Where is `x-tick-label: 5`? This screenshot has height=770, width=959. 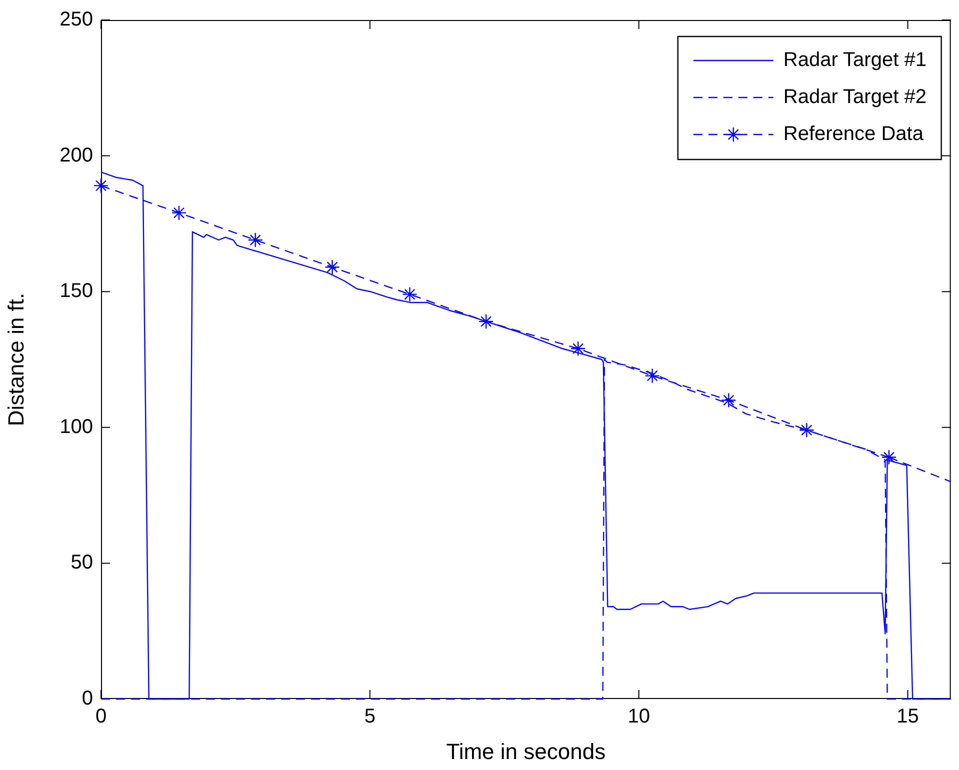 x-tick-label: 5 is located at coordinates (370, 717).